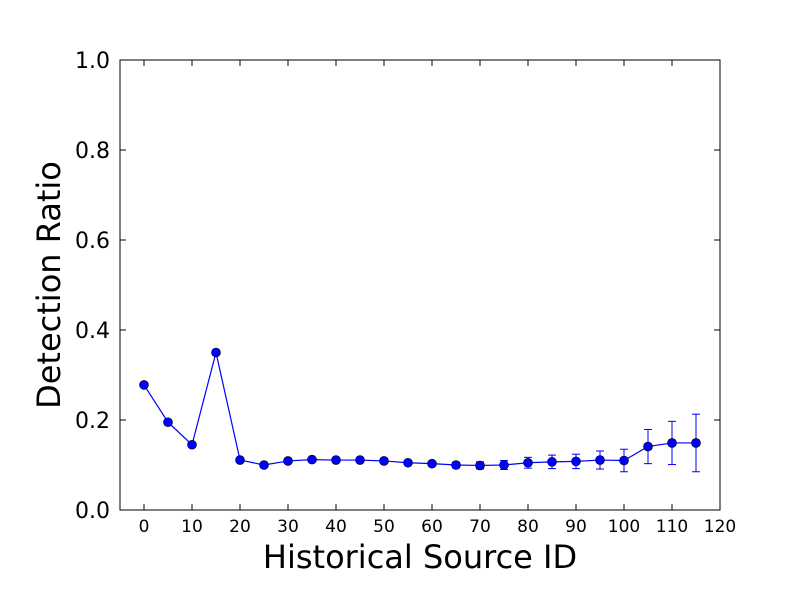 Image resolution: width=800 pixels, height=600 pixels. I want to click on x-tick-label-7: 70, so click(480, 527).